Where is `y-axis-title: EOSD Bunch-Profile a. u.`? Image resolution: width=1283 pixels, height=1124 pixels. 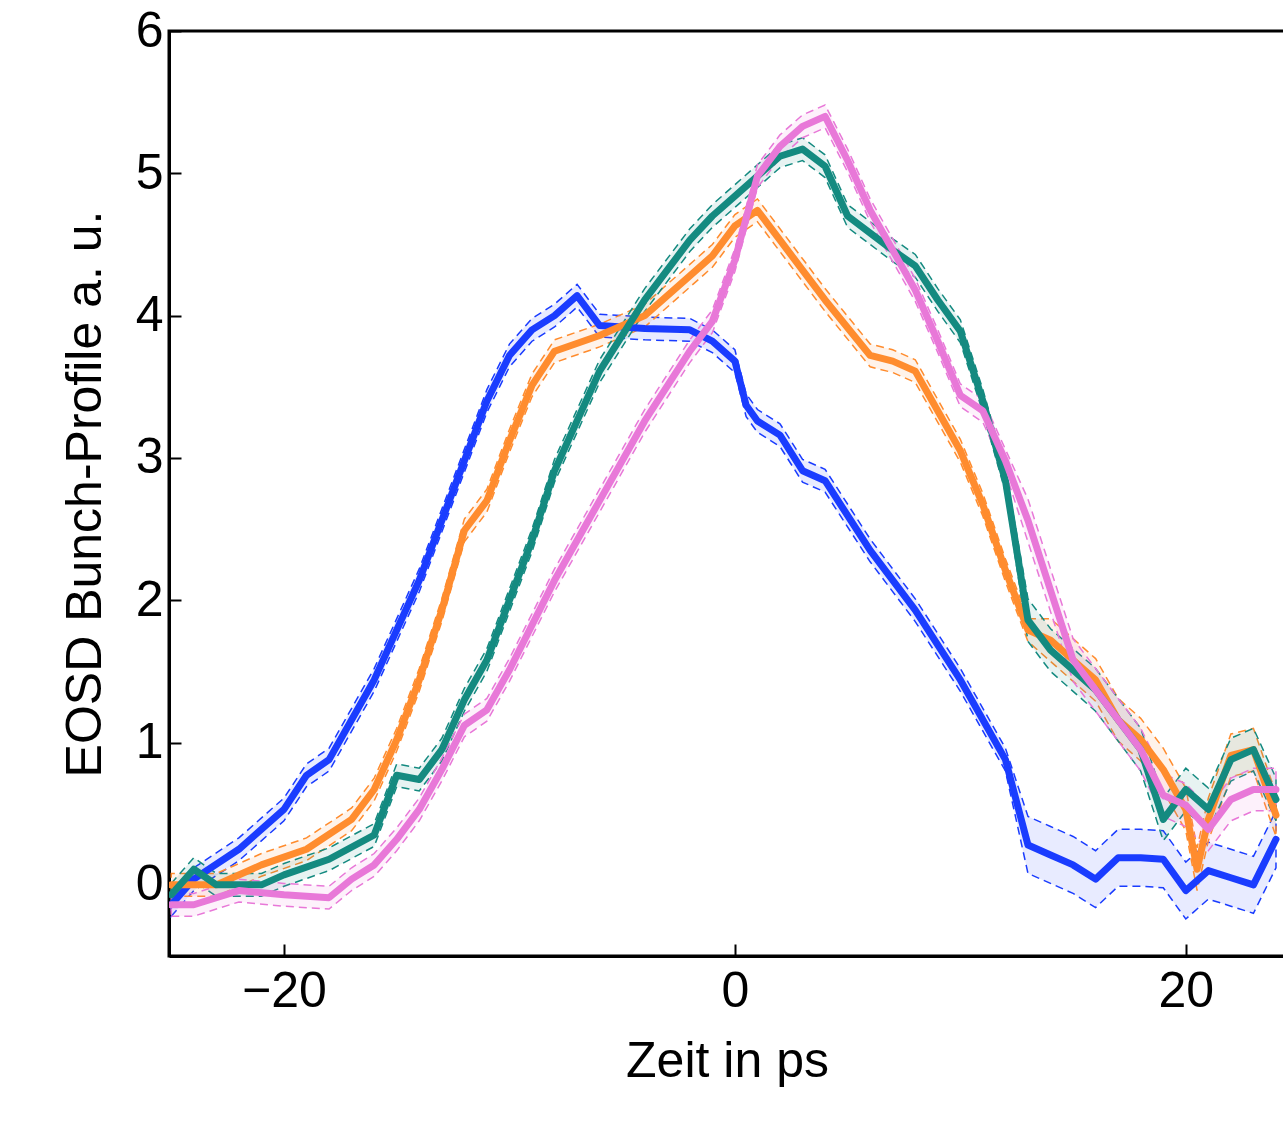 y-axis-title: EOSD Bunch-Profile a. u. is located at coordinates (83, 494).